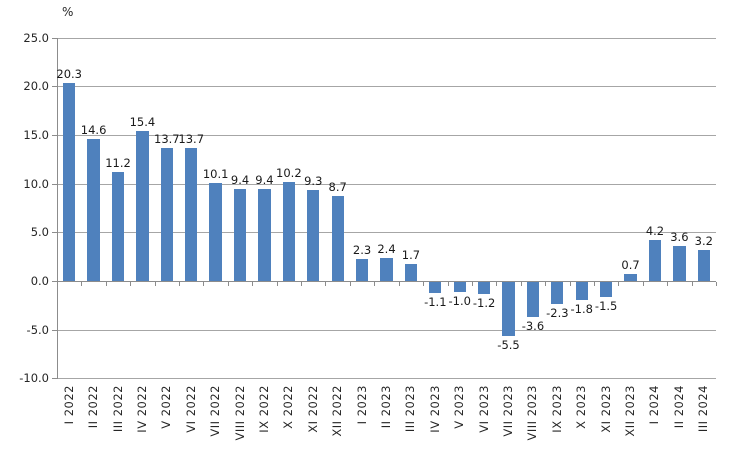  Describe the element at coordinates (68, 405) in the screenshot. I see `x-axis-category-label: I 2022` at that location.